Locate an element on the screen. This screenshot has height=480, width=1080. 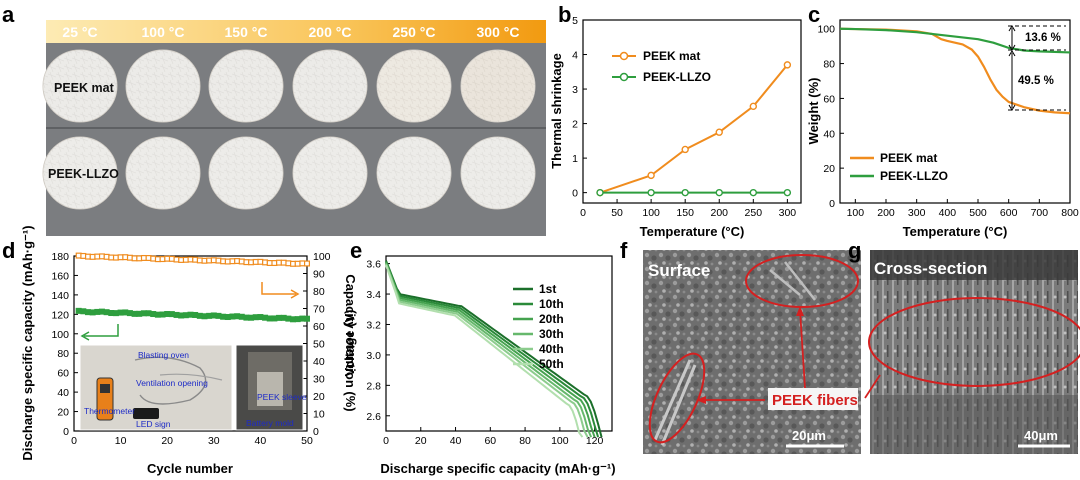
e-ylabel: Voltage (V) is located at coordinates (349, 343).